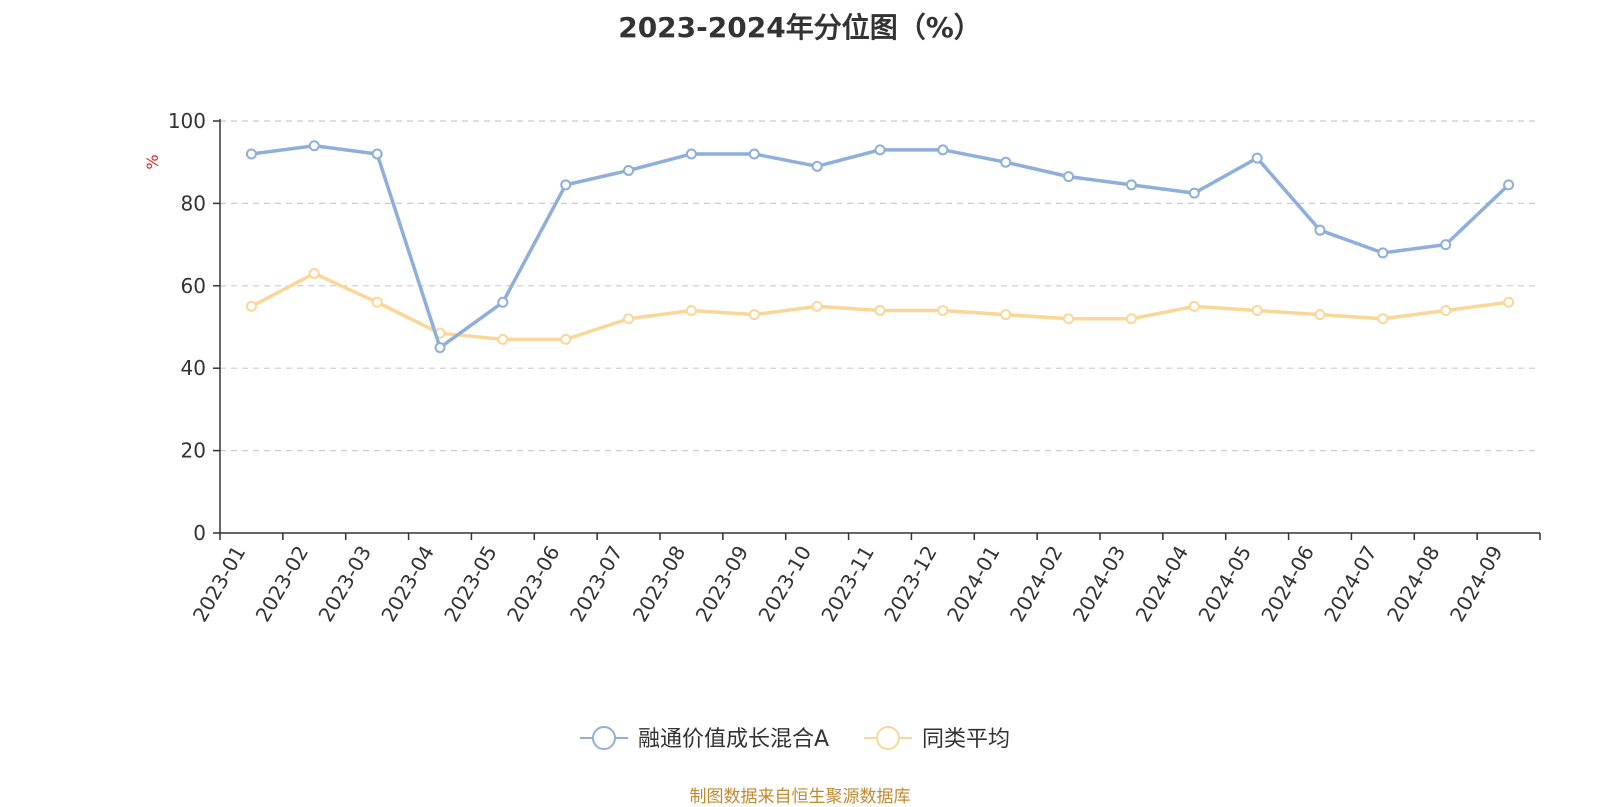 The height and width of the screenshot is (807, 1600). I want to click on x-tick-label: 2023-10, so click(784, 584).